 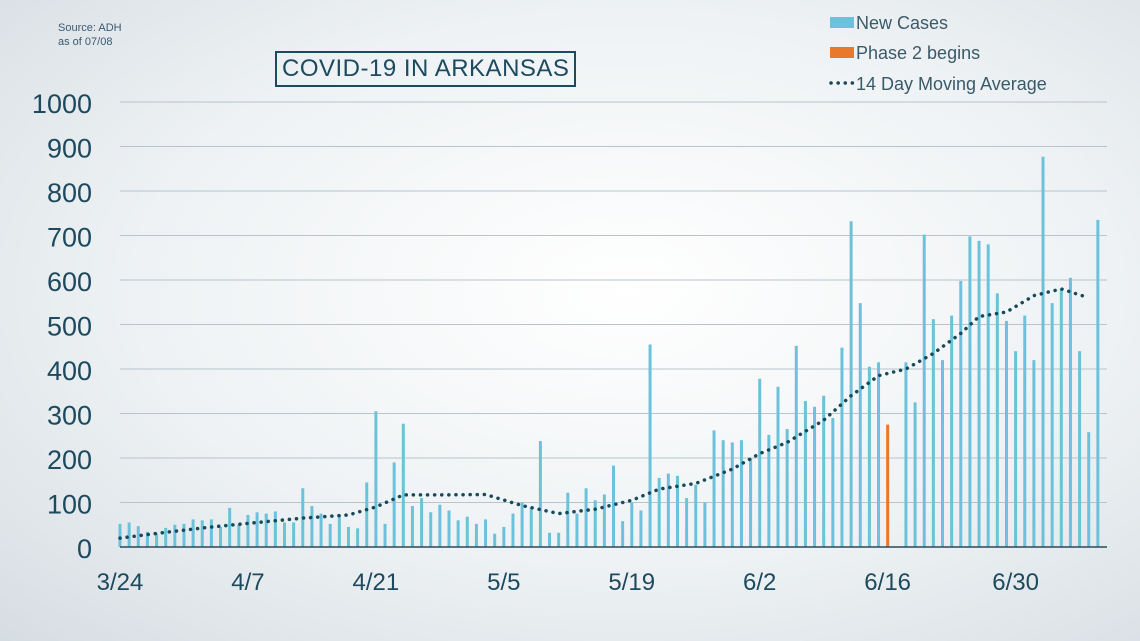 What do you see at coordinates (503, 582) in the screenshot?
I see `x-tick-label: 5/5` at bounding box center [503, 582].